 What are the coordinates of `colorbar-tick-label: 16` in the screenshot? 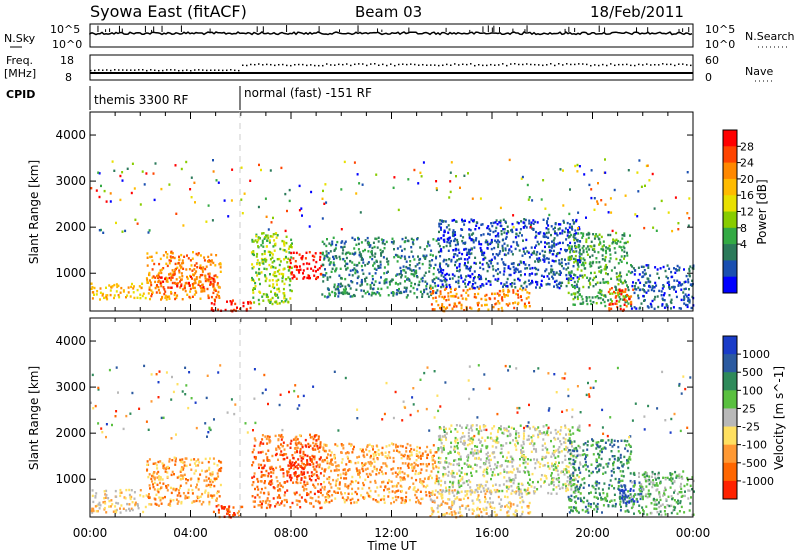 It's located at (747, 195).